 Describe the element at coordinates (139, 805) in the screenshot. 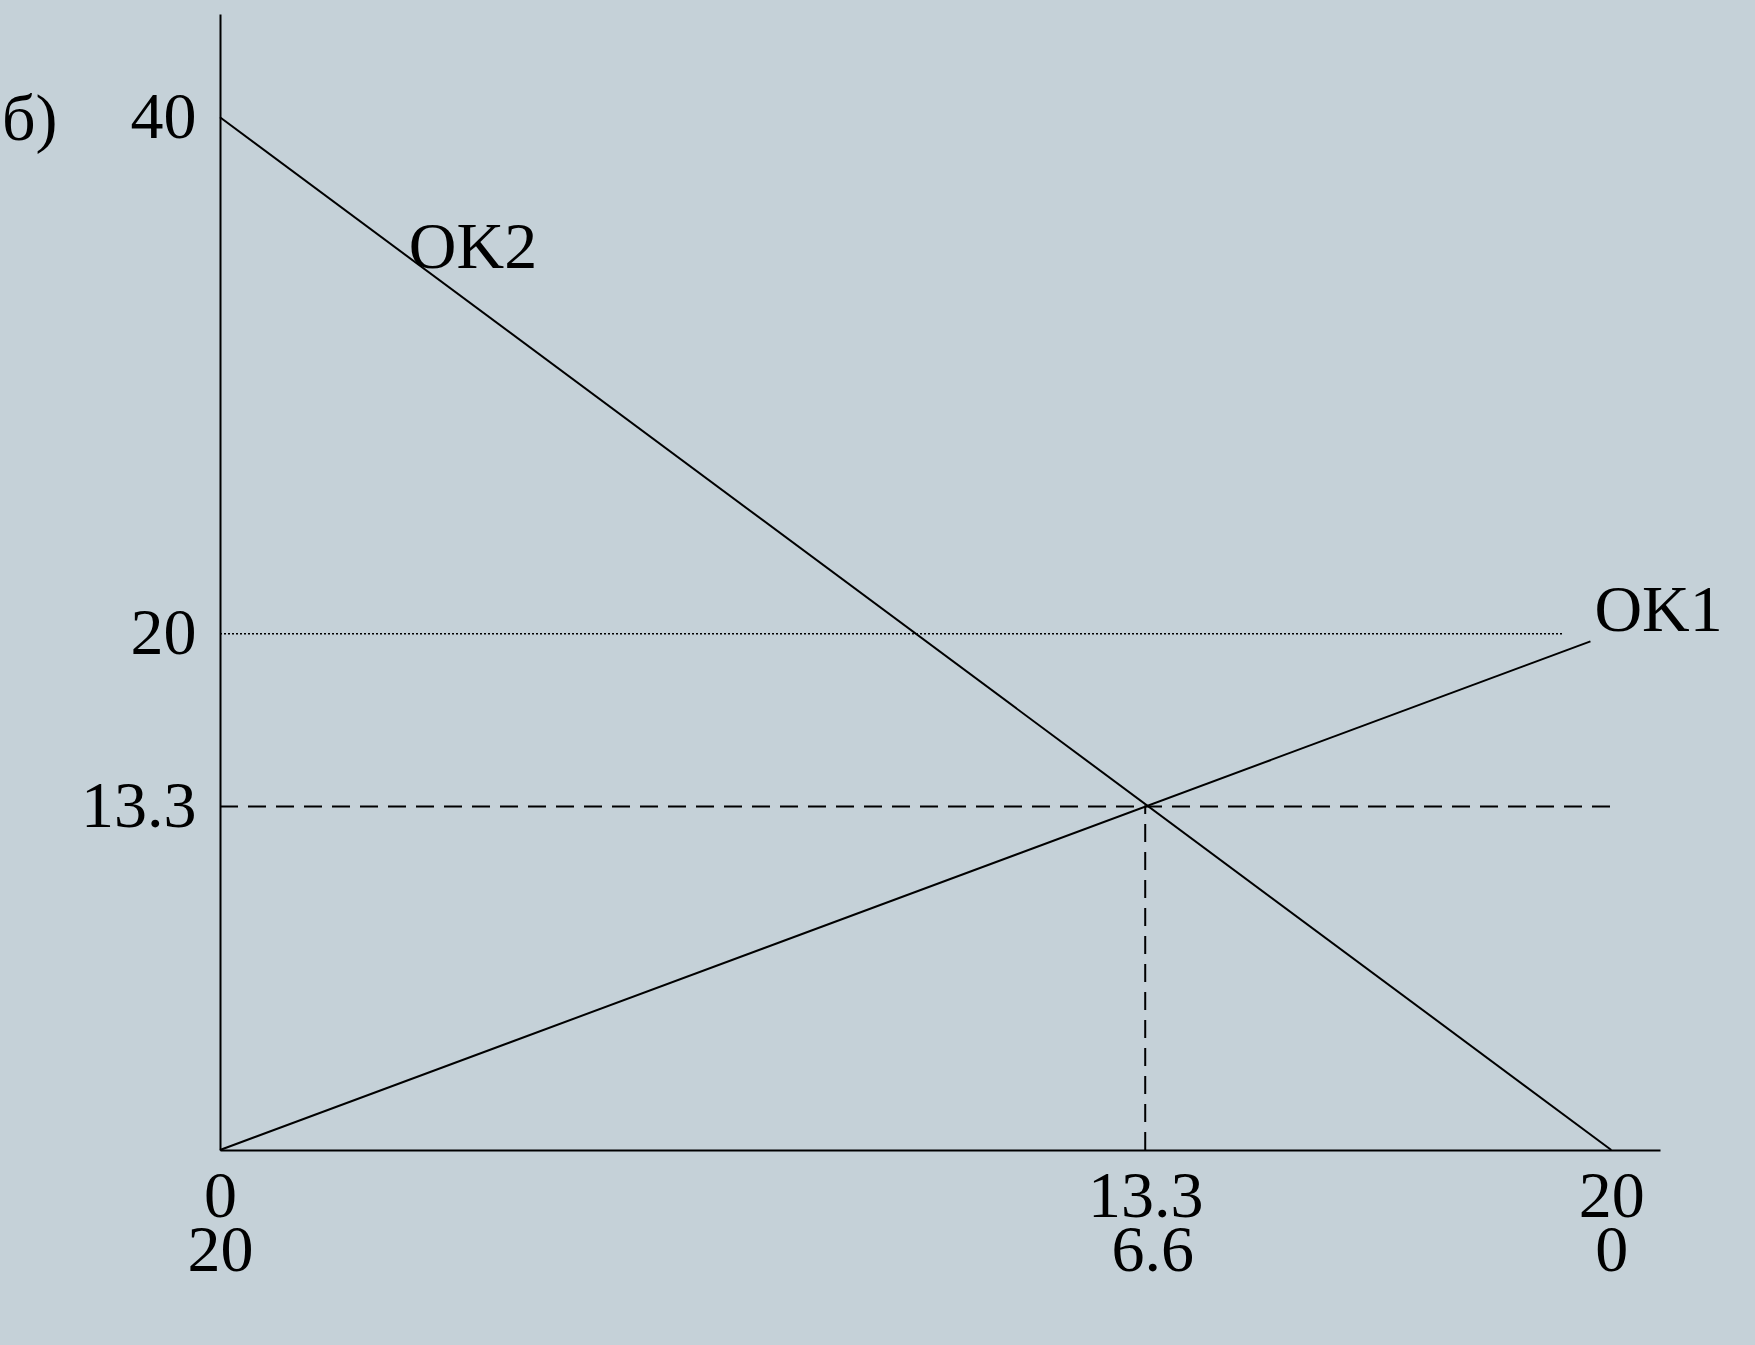

I see `y-tick-label: 13.3` at that location.